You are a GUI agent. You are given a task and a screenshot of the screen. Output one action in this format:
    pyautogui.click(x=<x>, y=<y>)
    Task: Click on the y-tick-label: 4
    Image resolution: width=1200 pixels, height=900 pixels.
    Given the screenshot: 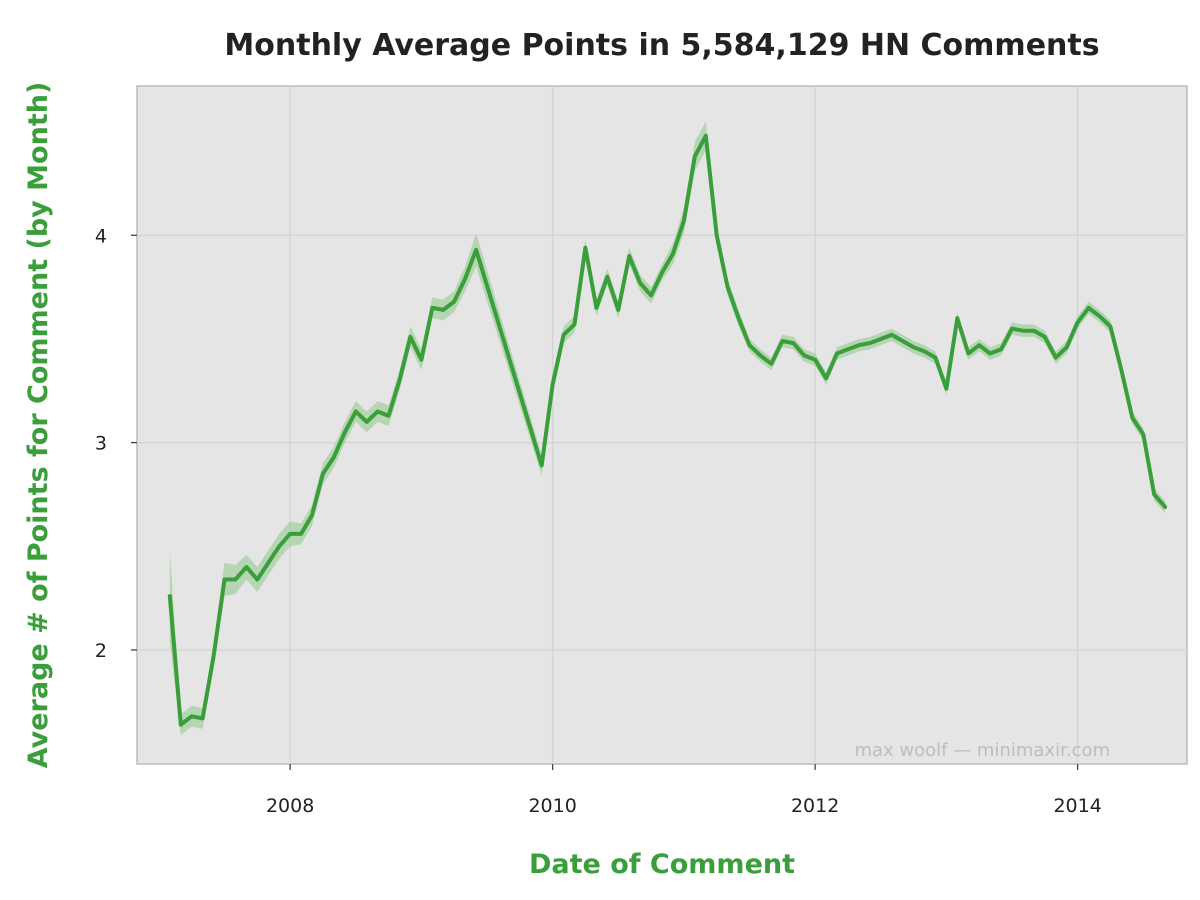 What is the action you would take?
    pyautogui.click(x=101, y=236)
    